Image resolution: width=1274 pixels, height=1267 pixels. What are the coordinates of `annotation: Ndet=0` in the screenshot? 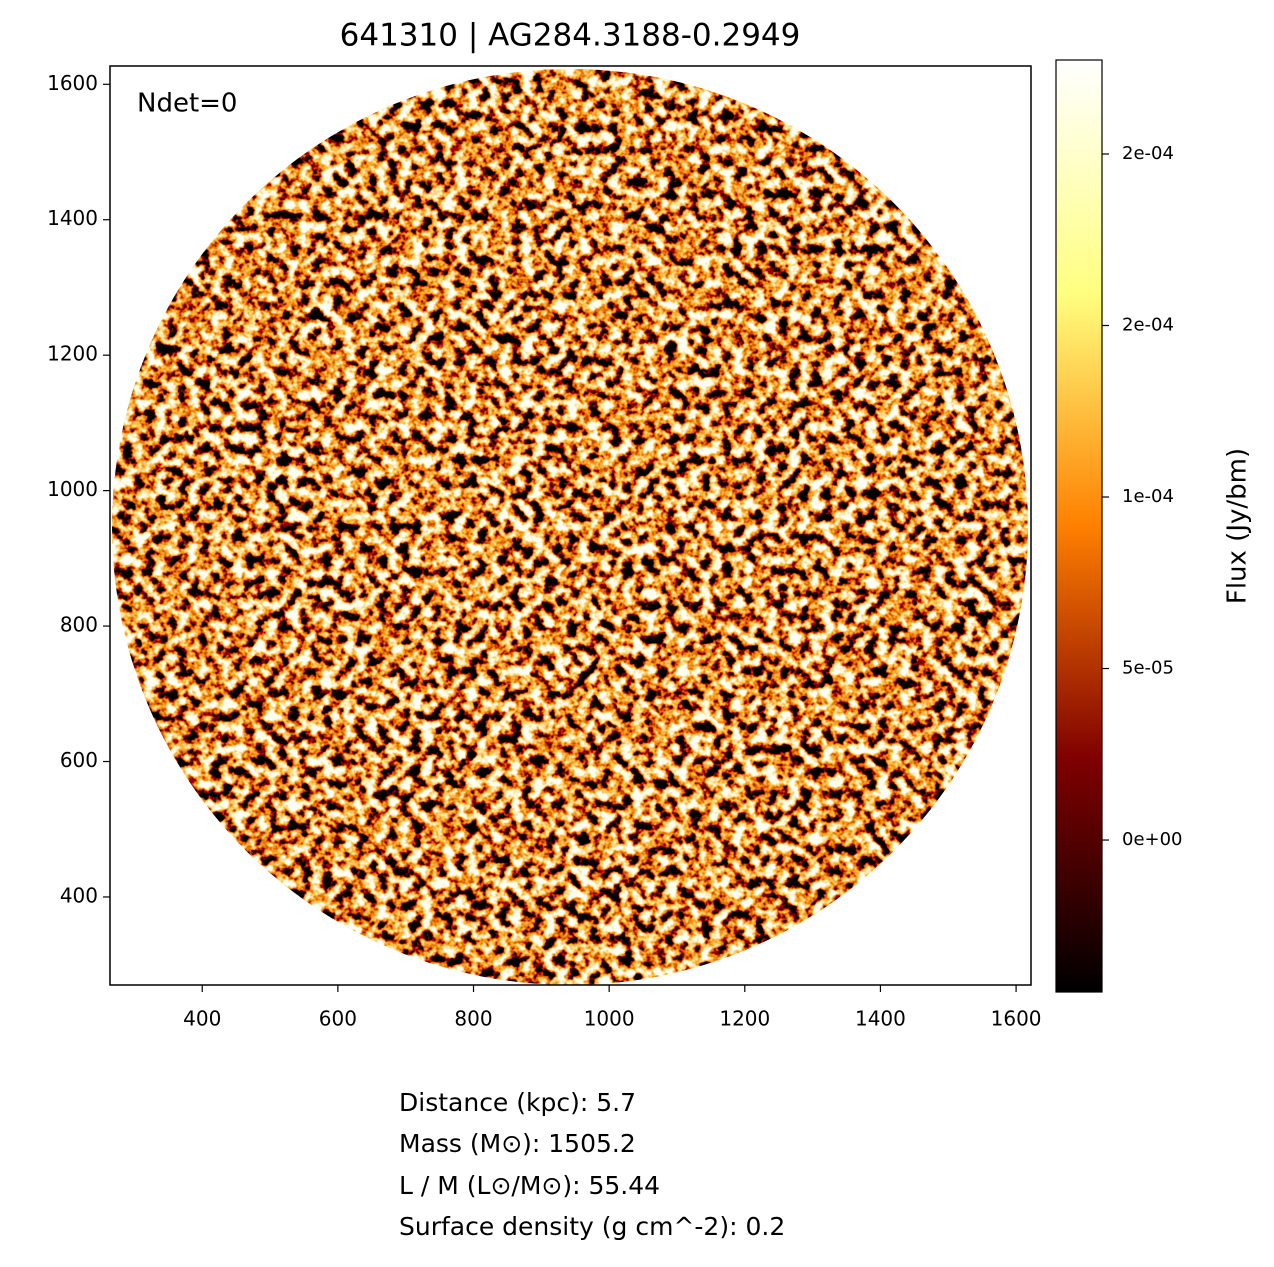 It's located at (187, 104).